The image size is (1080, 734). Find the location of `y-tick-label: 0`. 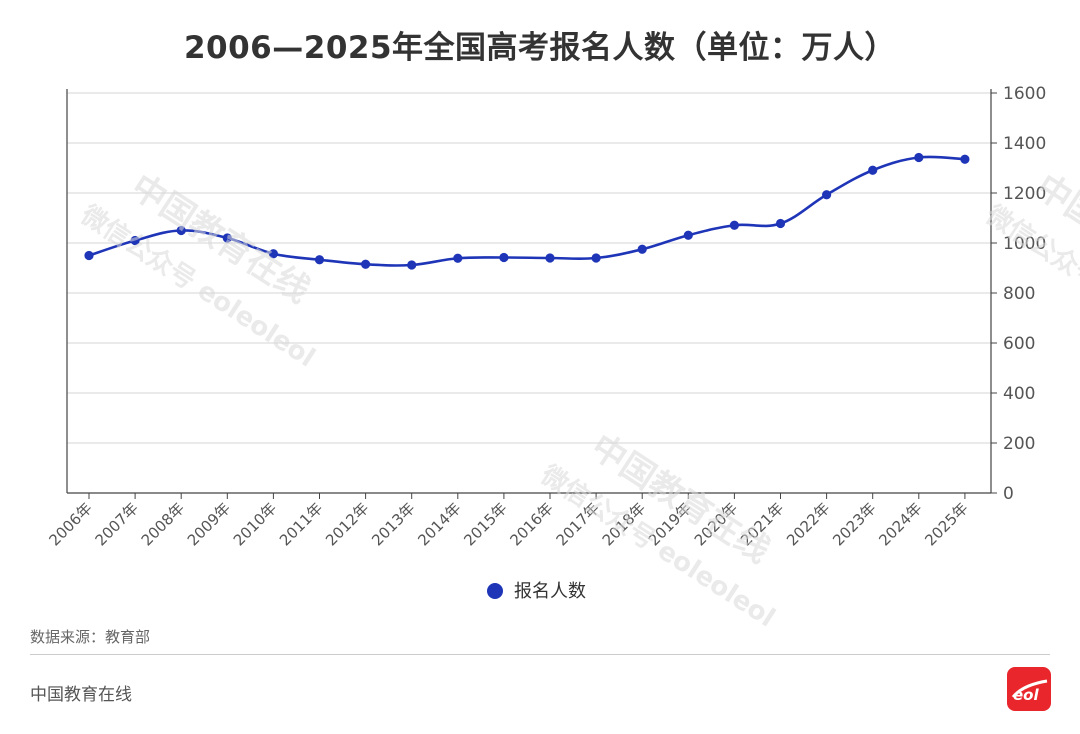

y-tick-label: 0 is located at coordinates (1008, 494).